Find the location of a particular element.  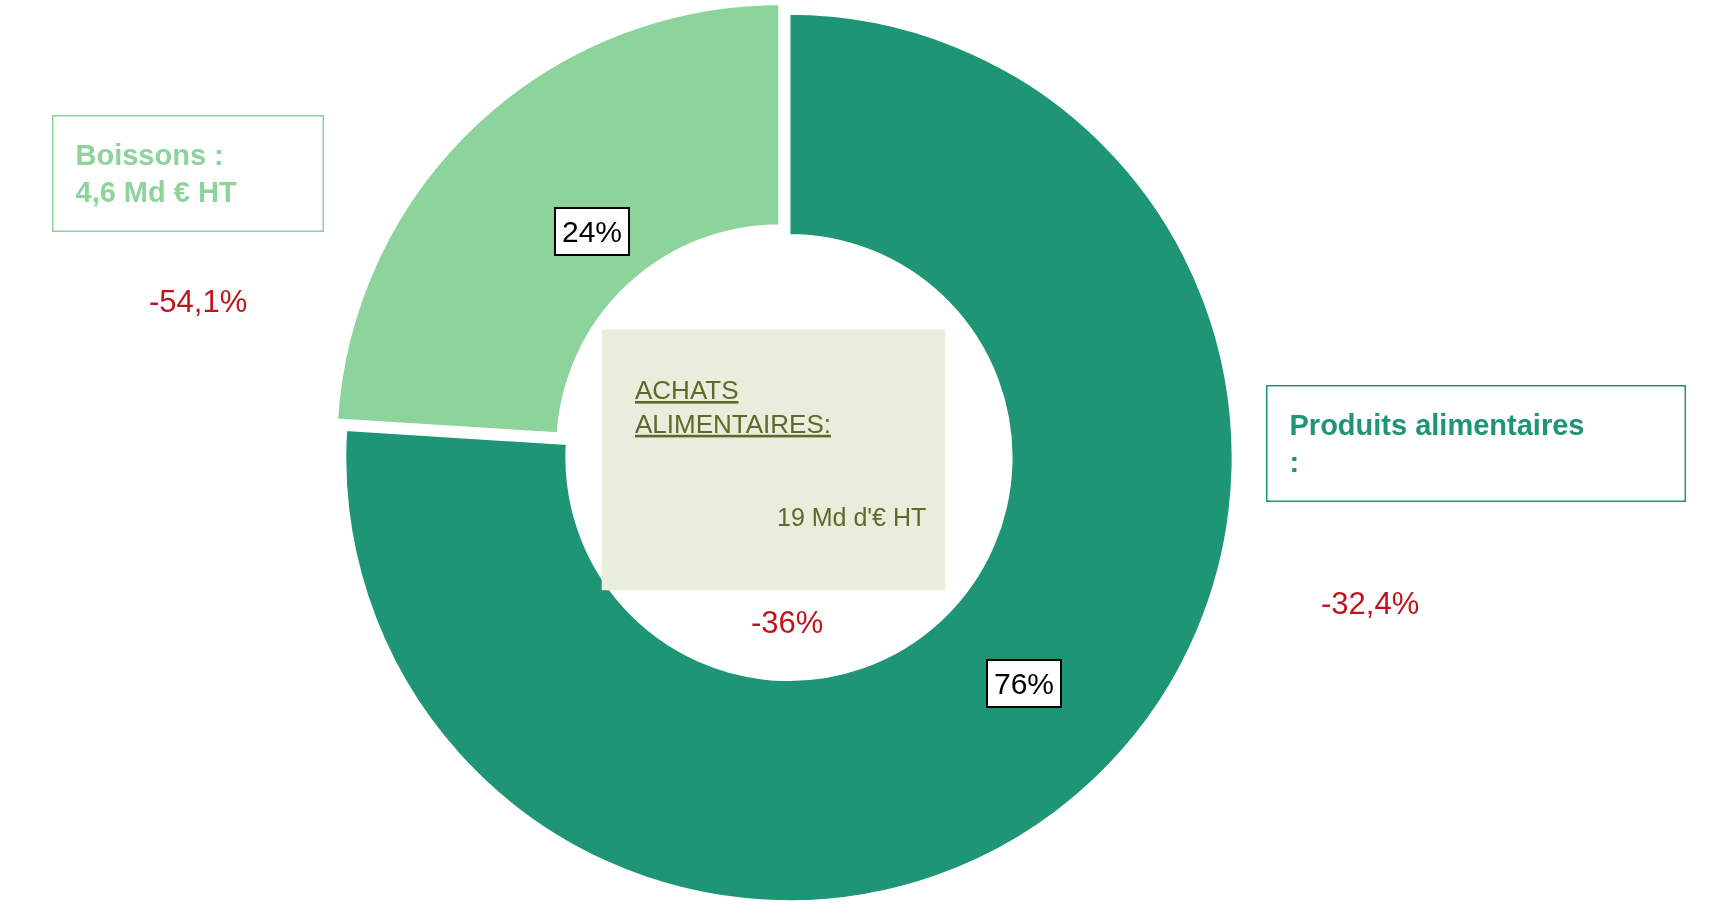

text: ACHATS ALIMENTAIRES: is located at coordinates (733, 407).